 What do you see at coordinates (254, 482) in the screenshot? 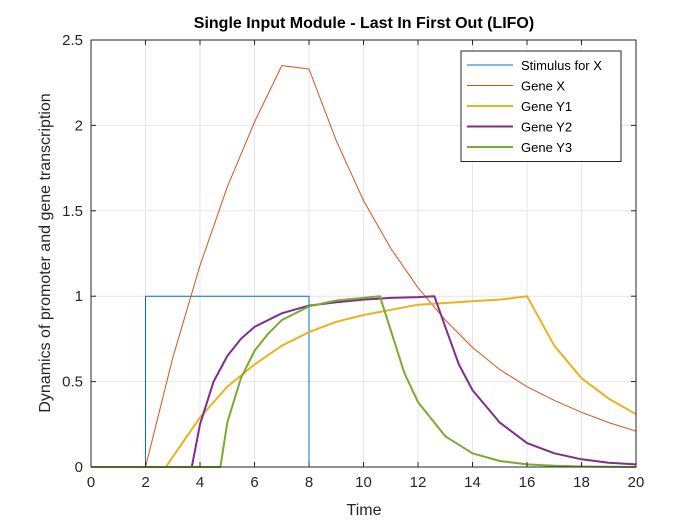
I see `x-tick-label: 6` at bounding box center [254, 482].